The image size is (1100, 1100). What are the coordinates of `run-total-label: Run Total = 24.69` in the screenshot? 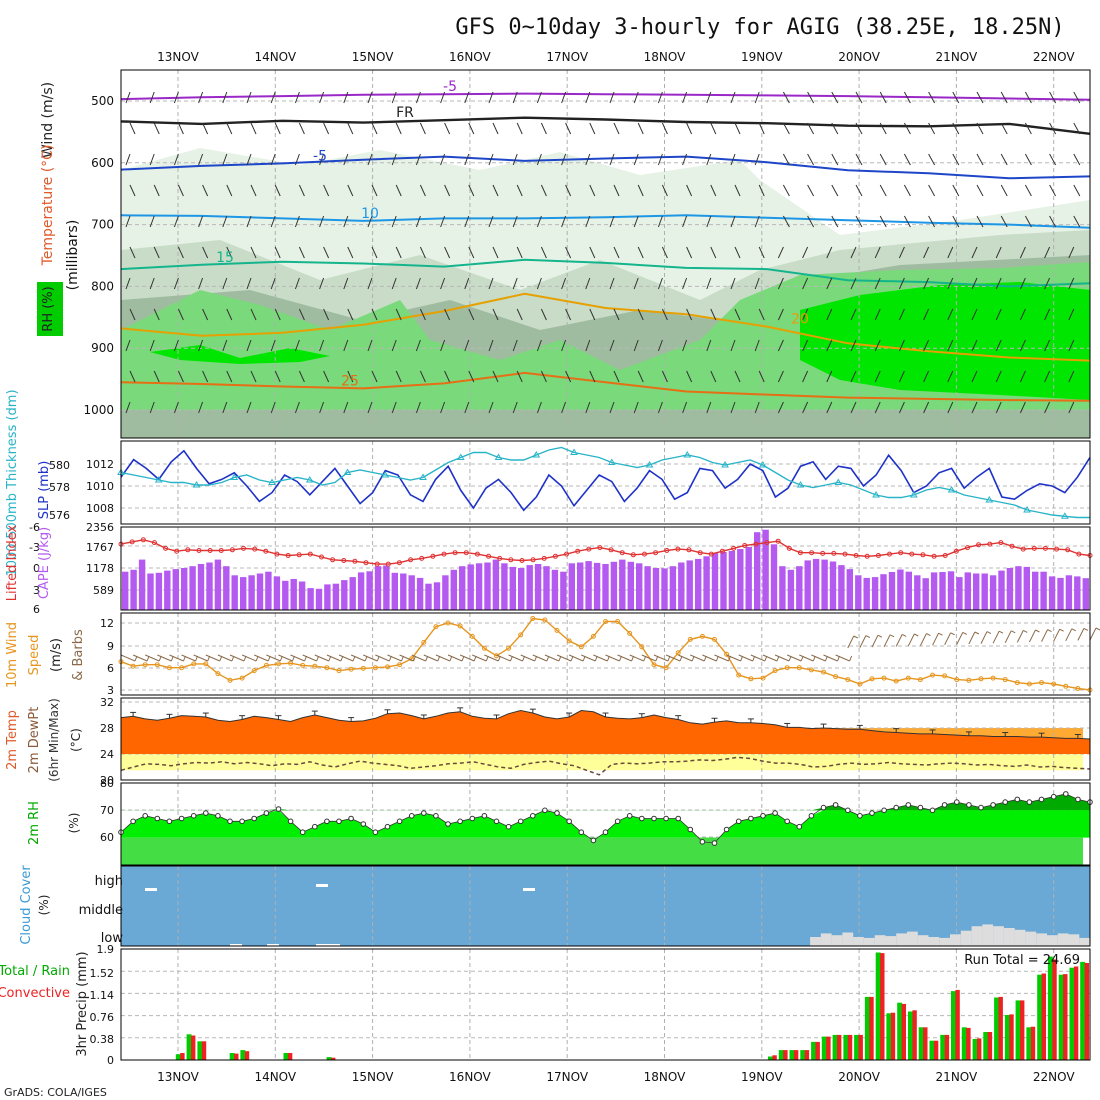 It's located at (1022, 960).